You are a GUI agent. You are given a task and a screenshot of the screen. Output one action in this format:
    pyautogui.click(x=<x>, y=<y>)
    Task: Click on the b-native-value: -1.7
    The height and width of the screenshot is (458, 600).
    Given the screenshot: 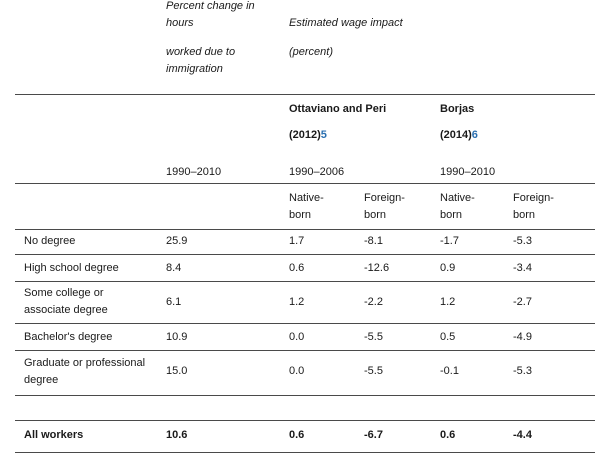 What is the action you would take?
    pyautogui.click(x=449, y=241)
    